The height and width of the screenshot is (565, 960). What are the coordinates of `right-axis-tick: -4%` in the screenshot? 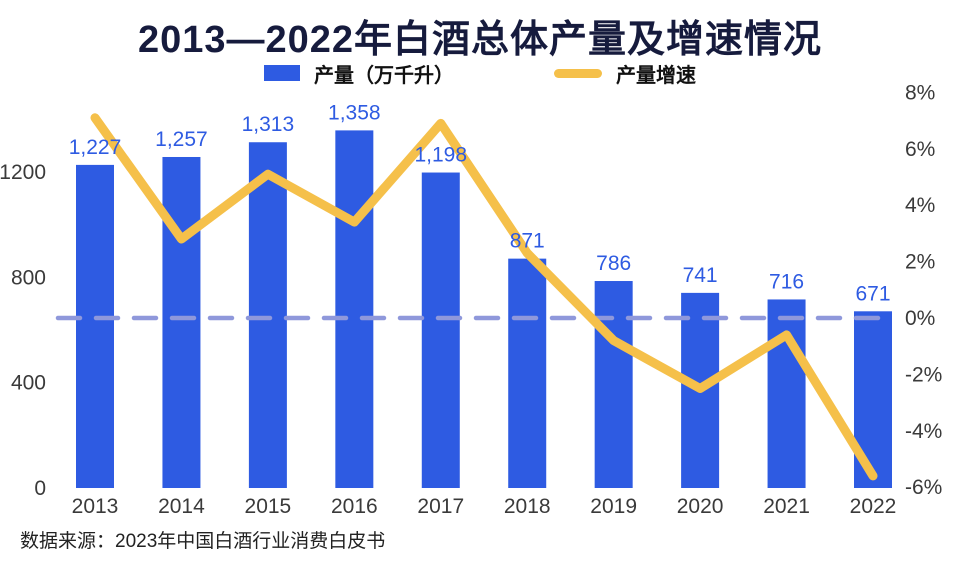 It's located at (923, 431).